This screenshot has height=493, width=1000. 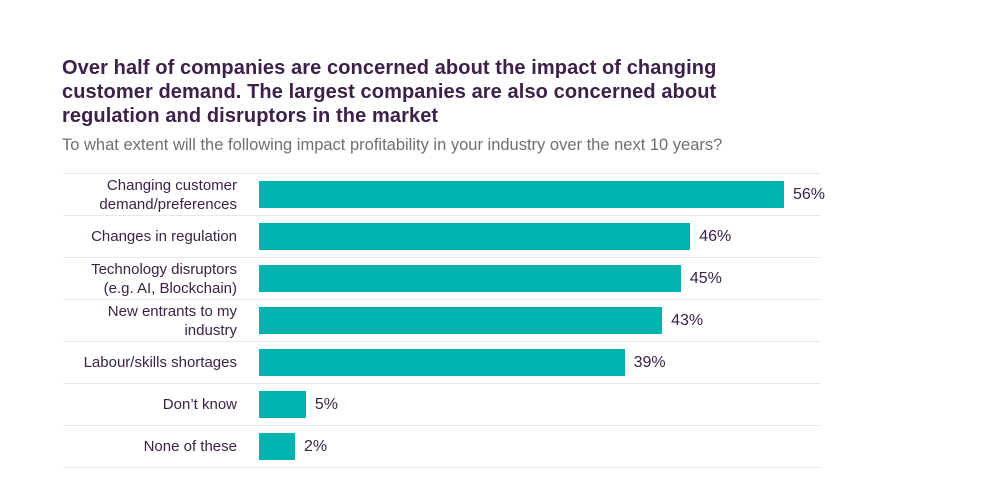 What do you see at coordinates (172, 320) in the screenshot?
I see `category-label: New entrants to my industry` at bounding box center [172, 320].